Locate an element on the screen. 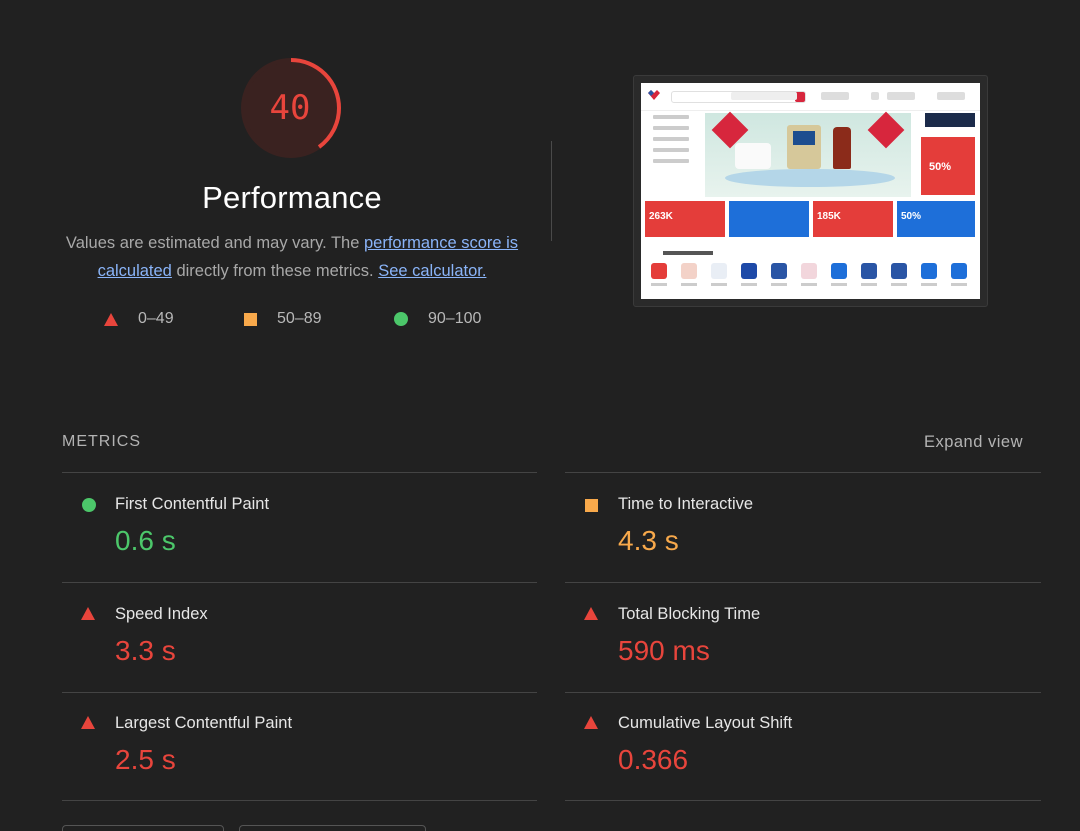 This screenshot has height=831, width=1080. square-icon is located at coordinates (250, 319).